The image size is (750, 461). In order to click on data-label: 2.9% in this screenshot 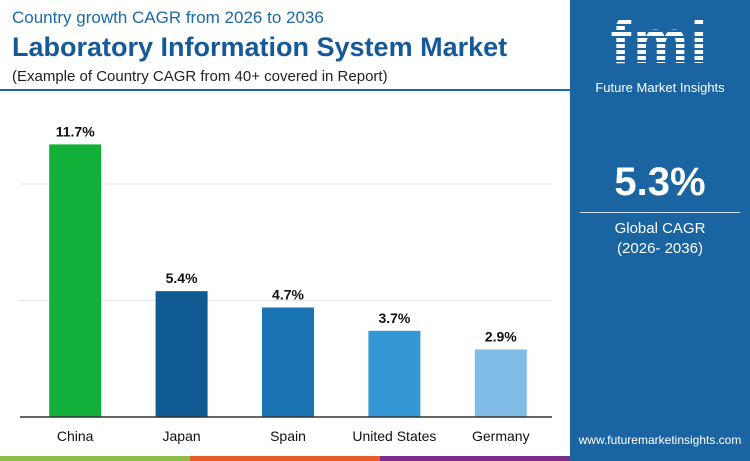, I will do `click(501, 336)`.